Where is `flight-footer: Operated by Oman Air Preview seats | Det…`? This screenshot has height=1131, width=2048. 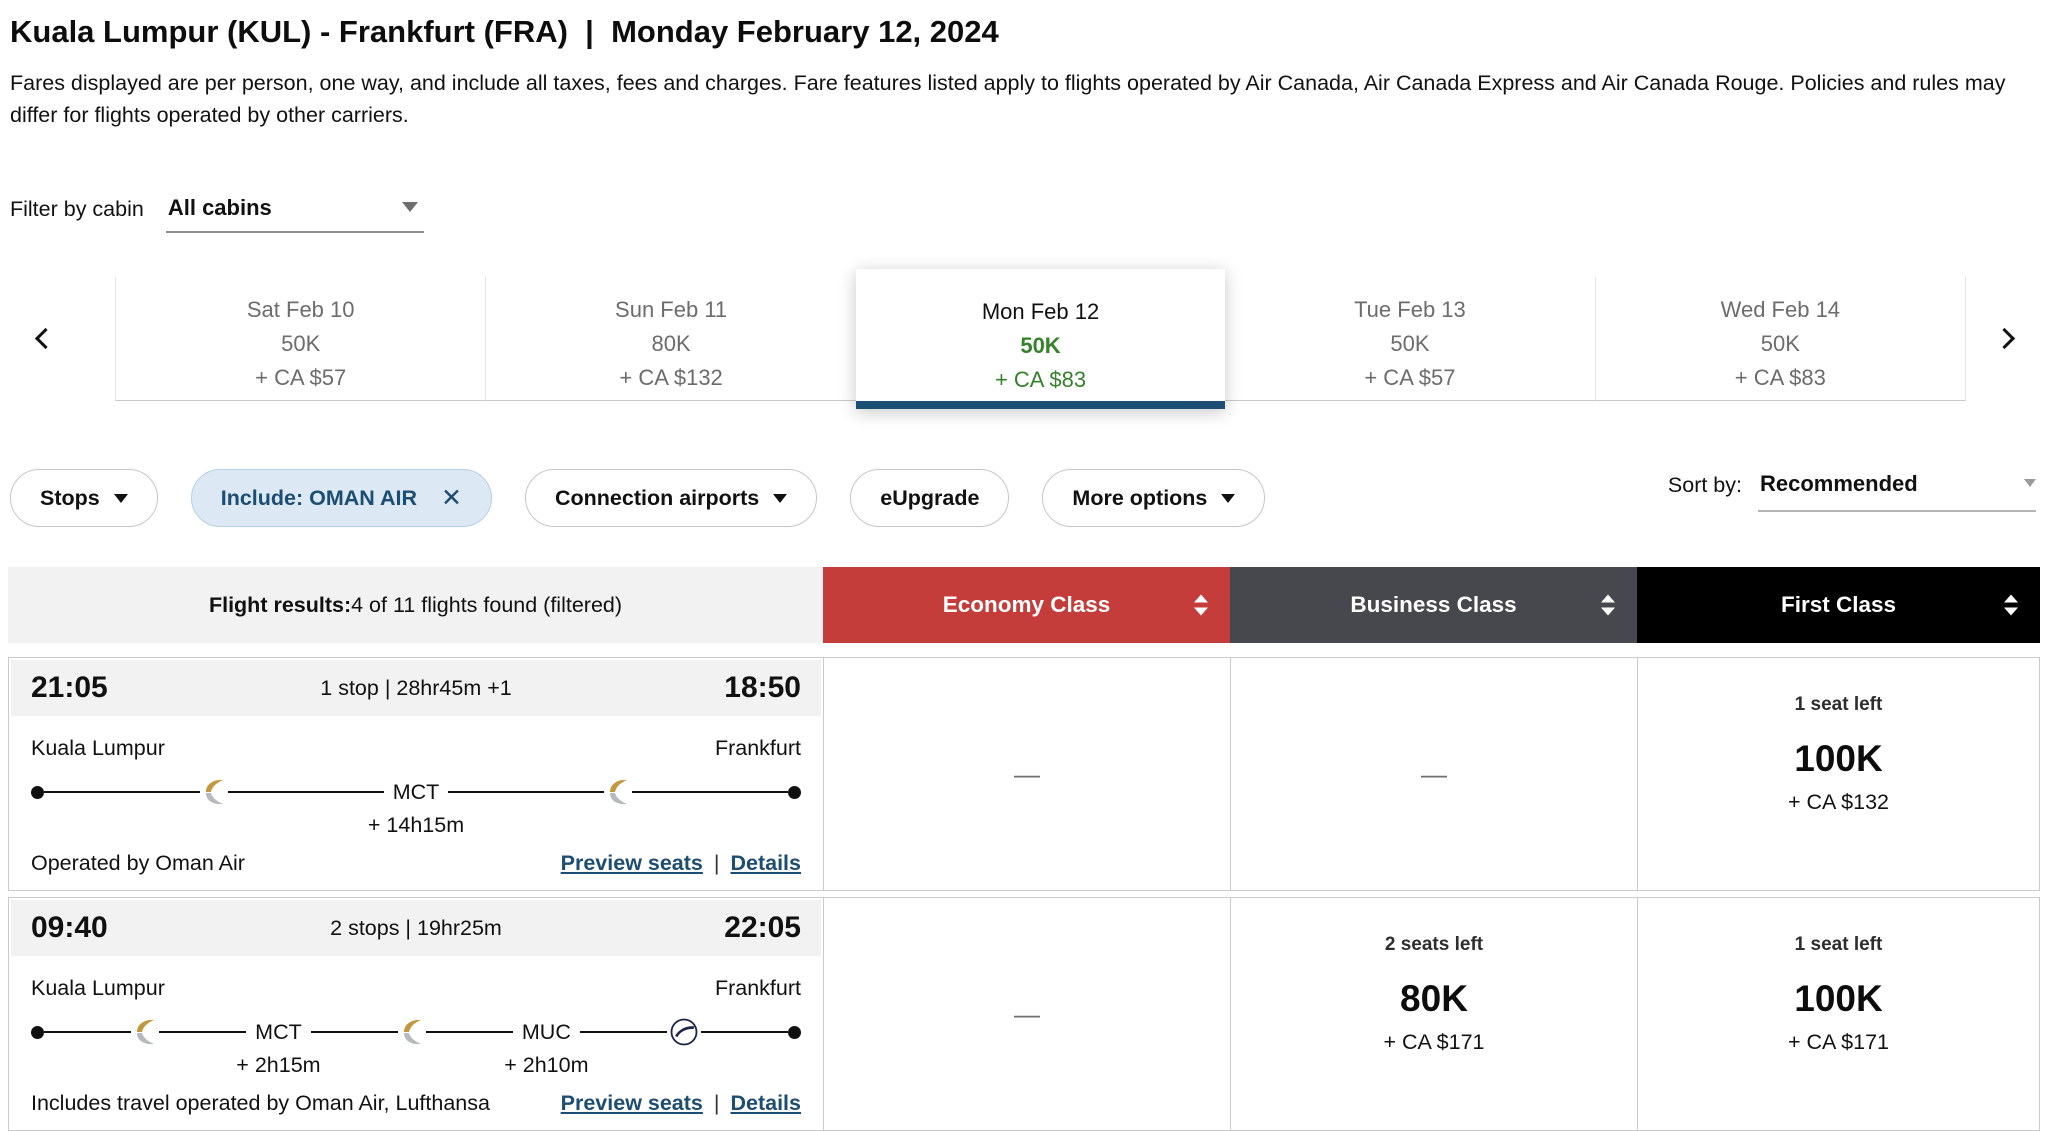
flight-footer: Operated by Oman Air Preview seats | Det… is located at coordinates (416, 863).